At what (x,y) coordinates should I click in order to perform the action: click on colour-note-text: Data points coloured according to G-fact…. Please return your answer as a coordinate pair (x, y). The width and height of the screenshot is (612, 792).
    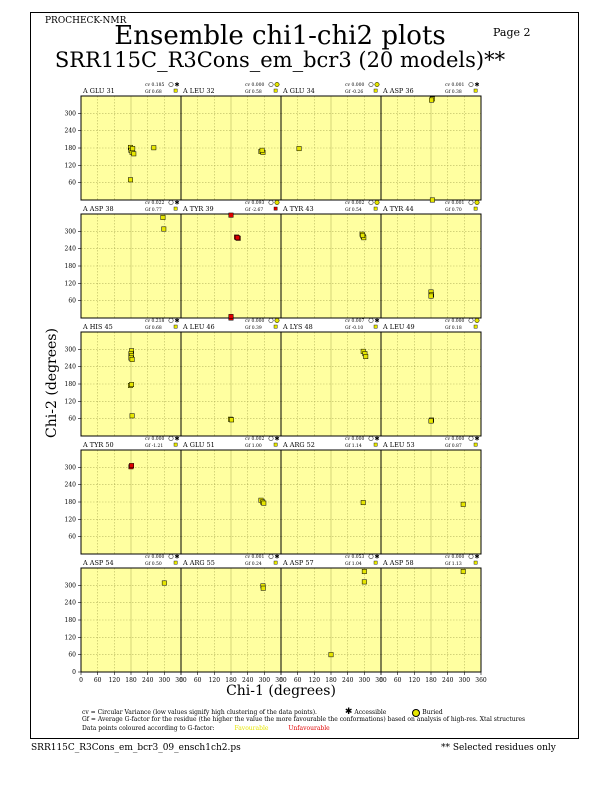
    Looking at the image, I should click on (148, 728).